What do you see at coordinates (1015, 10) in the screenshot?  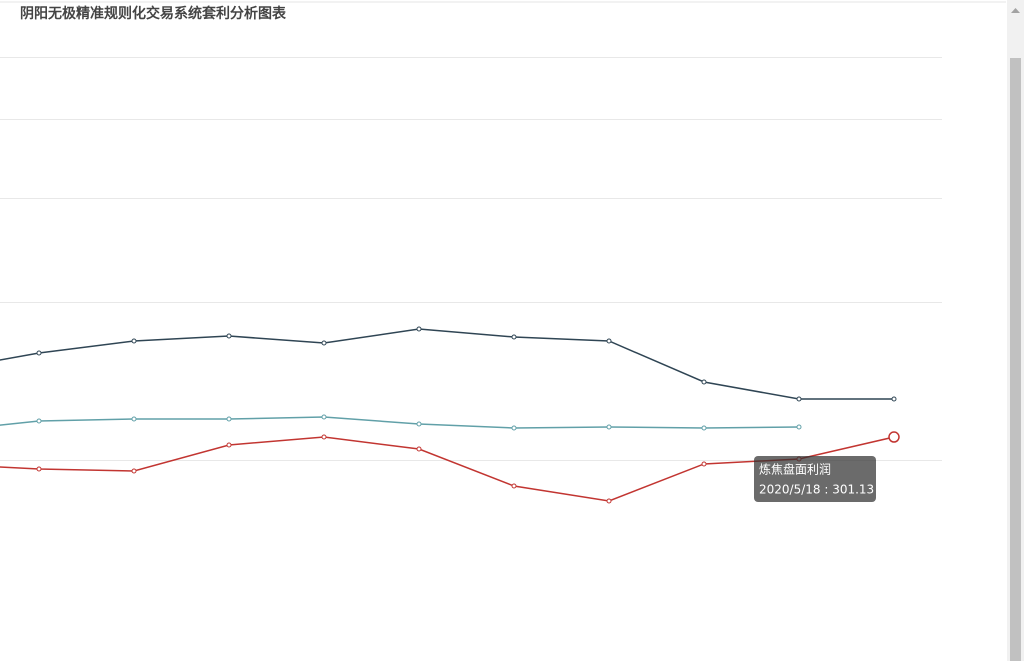 I see `scrollbar-up-arrow` at bounding box center [1015, 10].